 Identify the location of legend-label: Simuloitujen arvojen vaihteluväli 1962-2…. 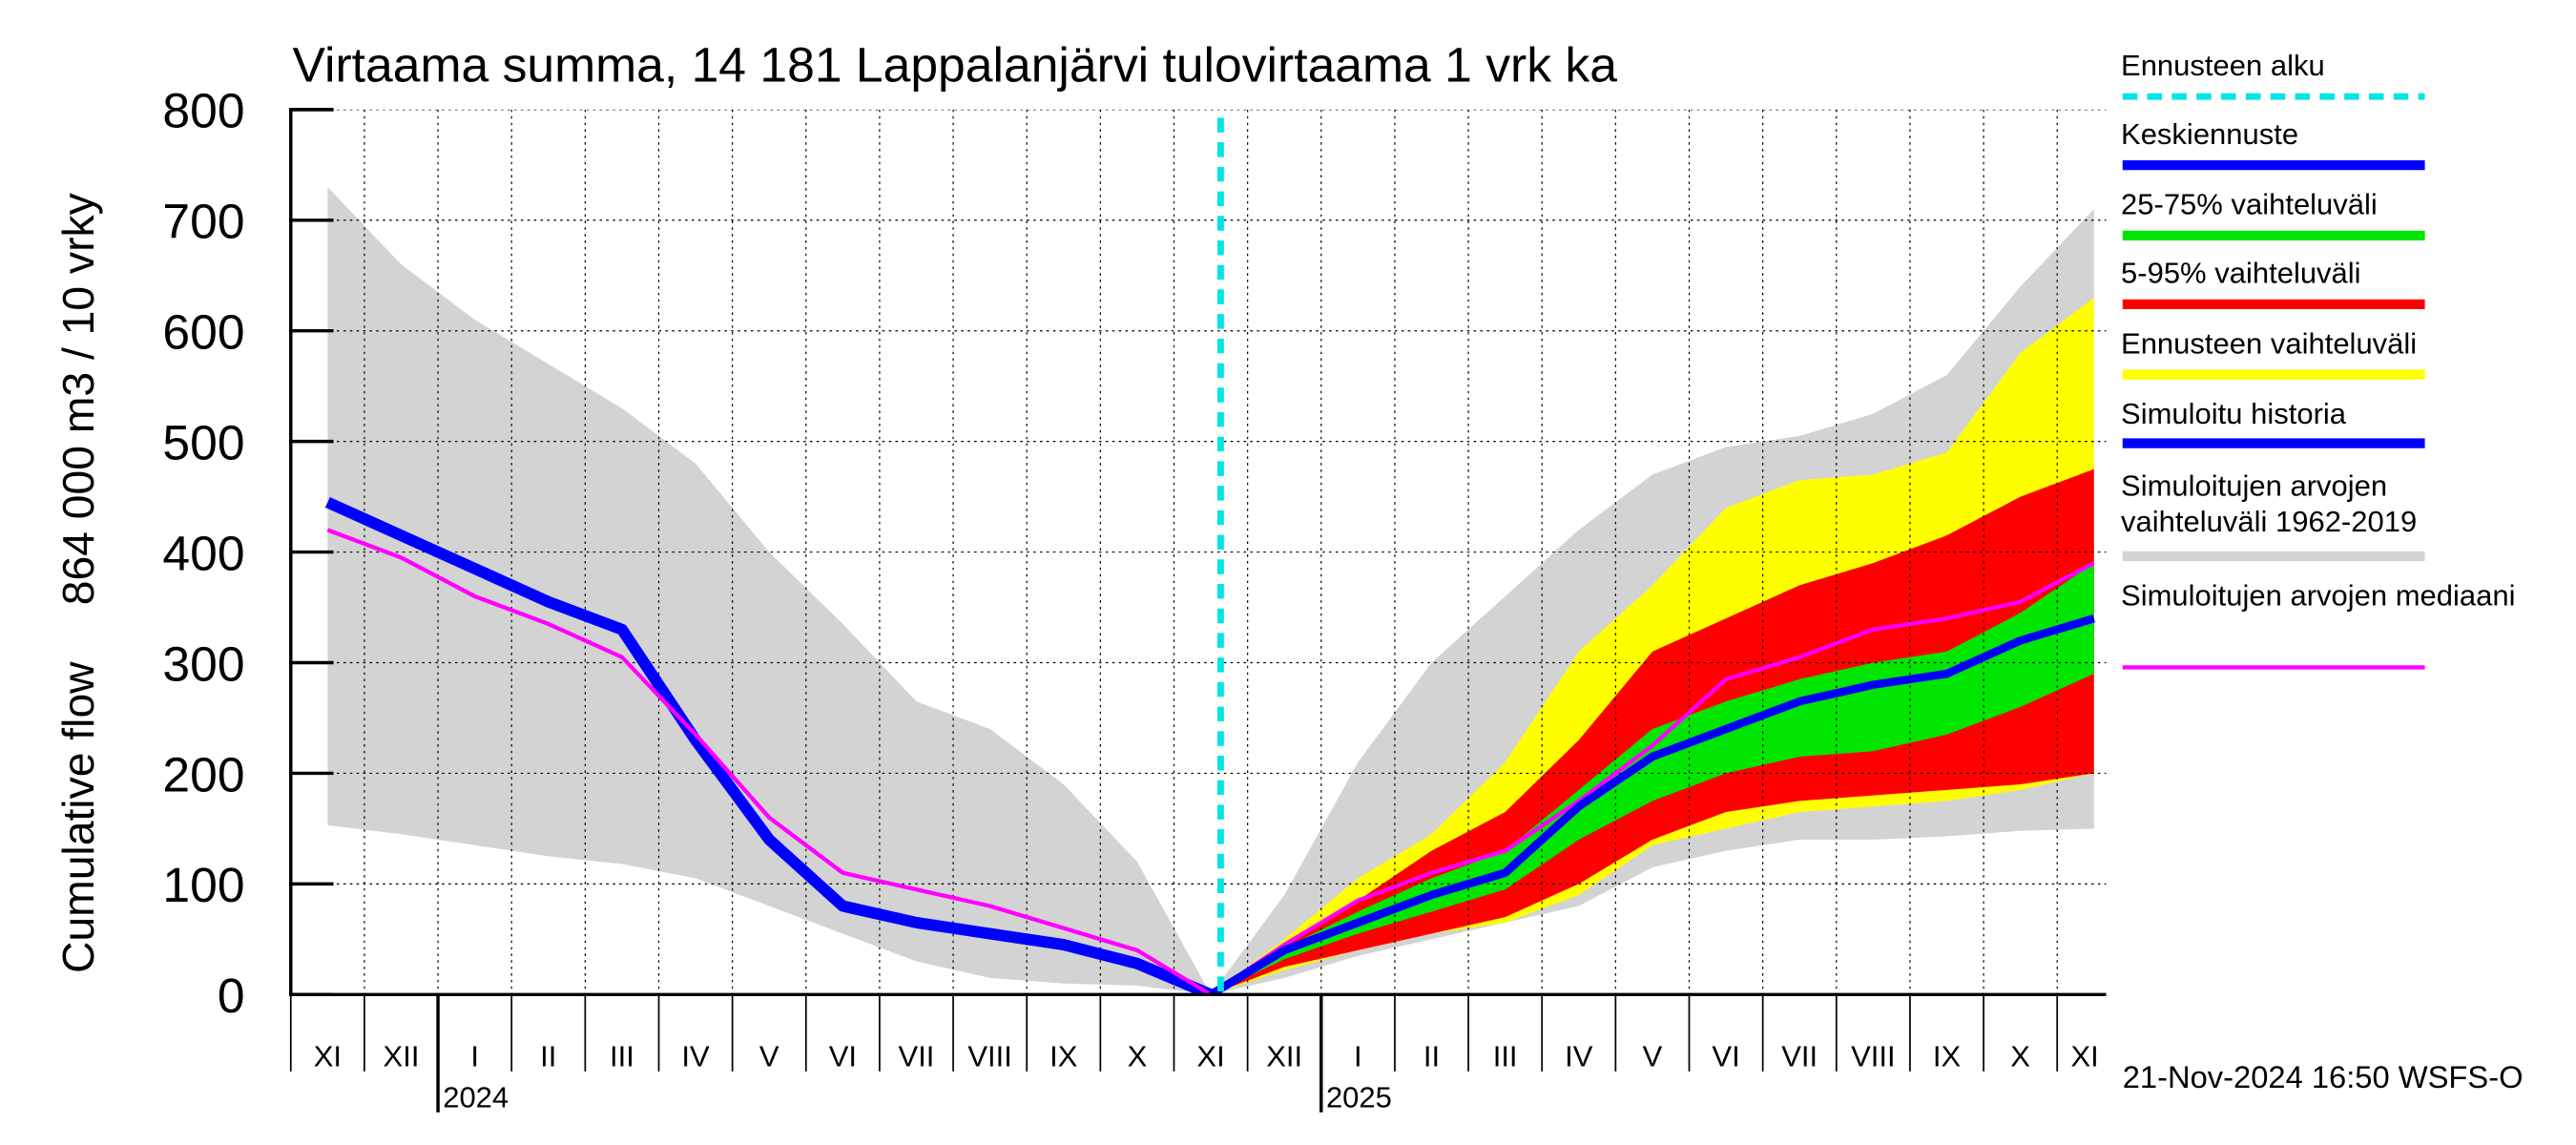
(2269, 503).